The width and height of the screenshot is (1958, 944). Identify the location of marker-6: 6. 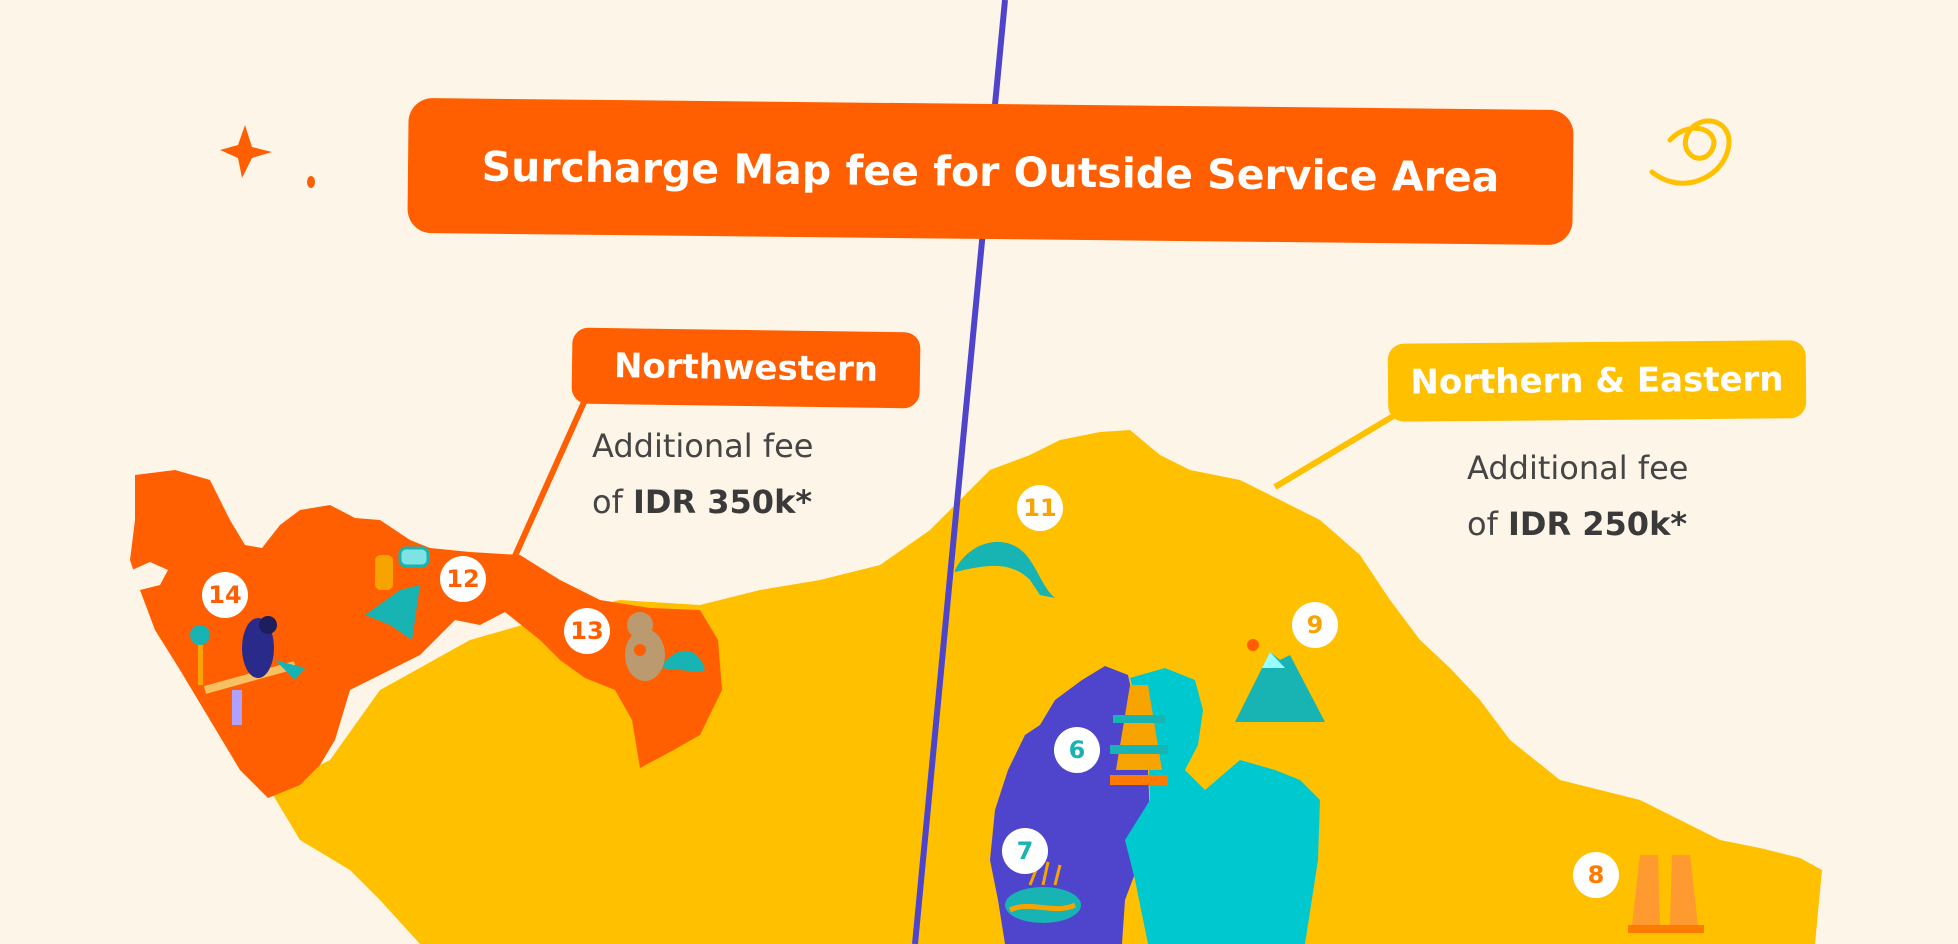
(1077, 750).